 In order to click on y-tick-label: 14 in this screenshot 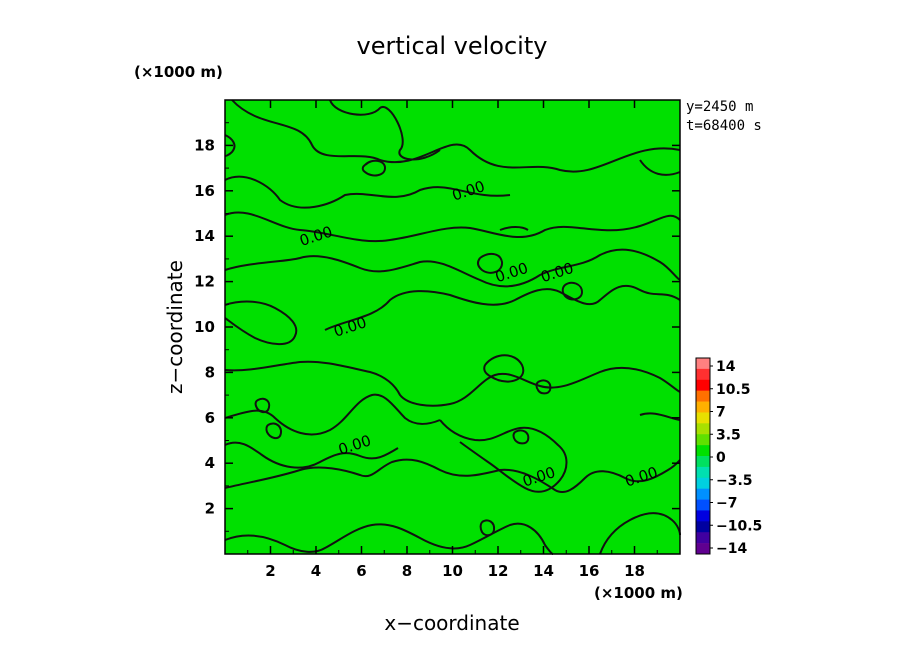, I will do `click(204, 236)`.